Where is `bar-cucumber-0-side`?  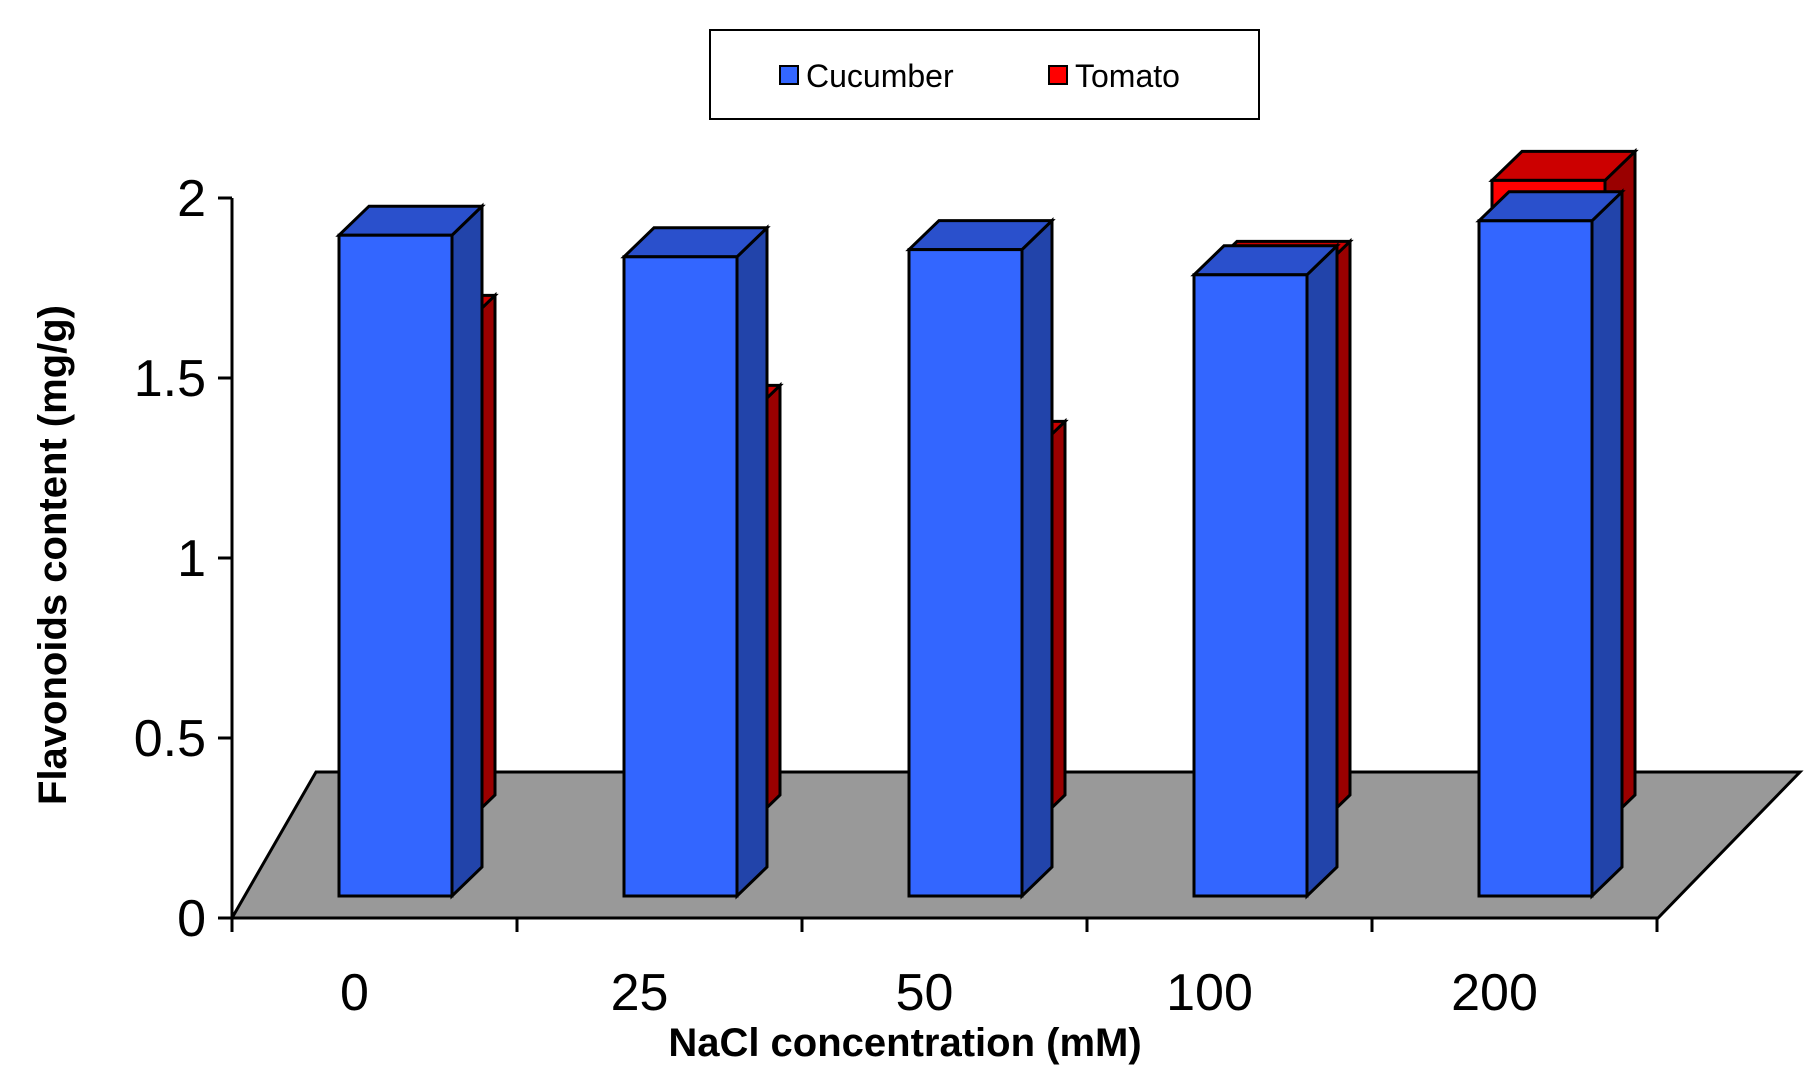
bar-cucumber-0-side is located at coordinates (467, 551).